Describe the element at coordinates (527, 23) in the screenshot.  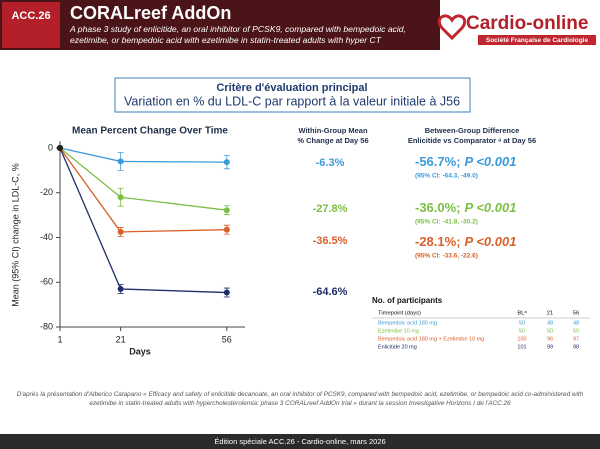
I see `brand: Cardio-online` at that location.